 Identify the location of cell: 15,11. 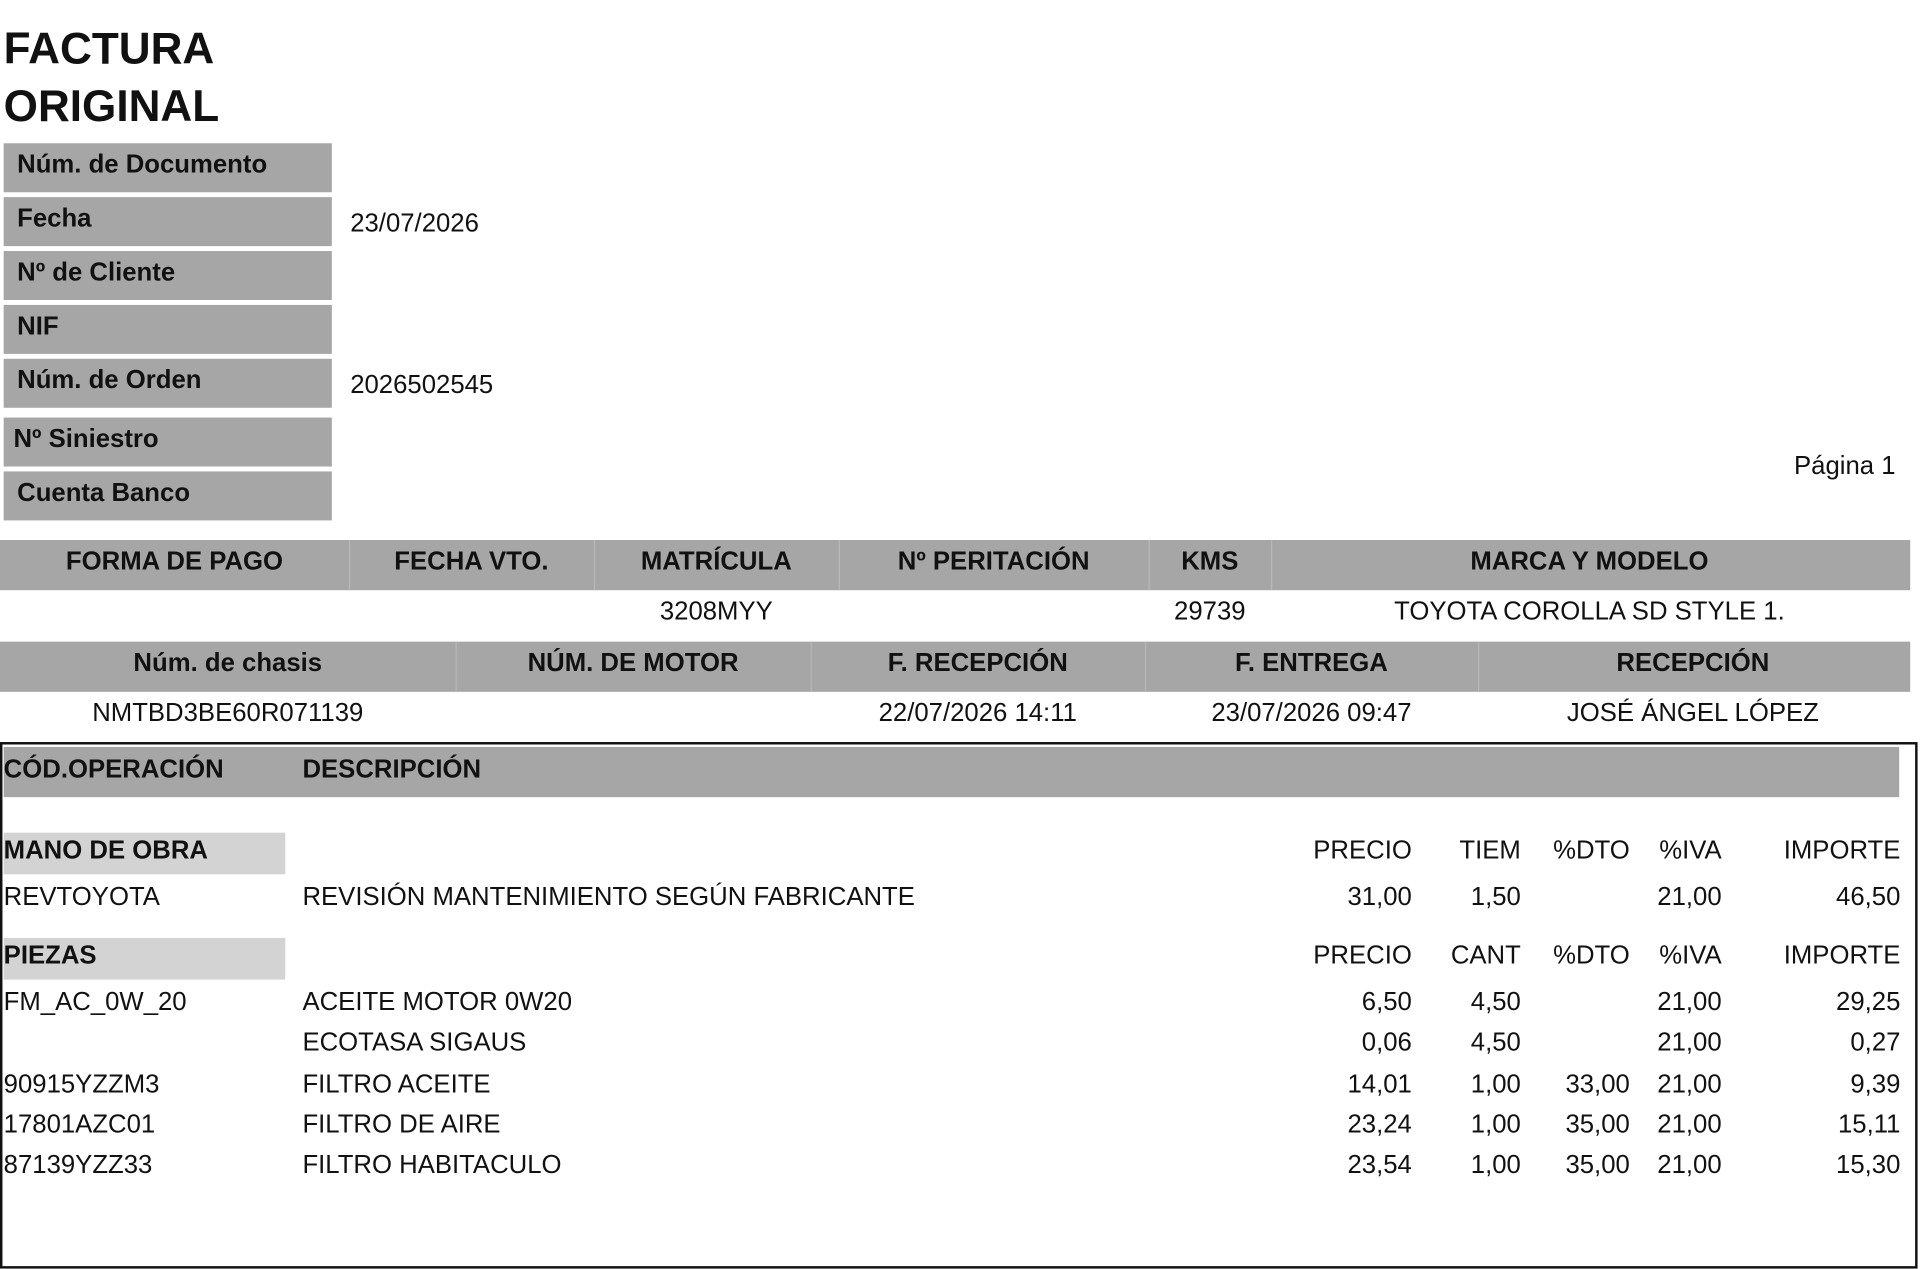
(1869, 1124).